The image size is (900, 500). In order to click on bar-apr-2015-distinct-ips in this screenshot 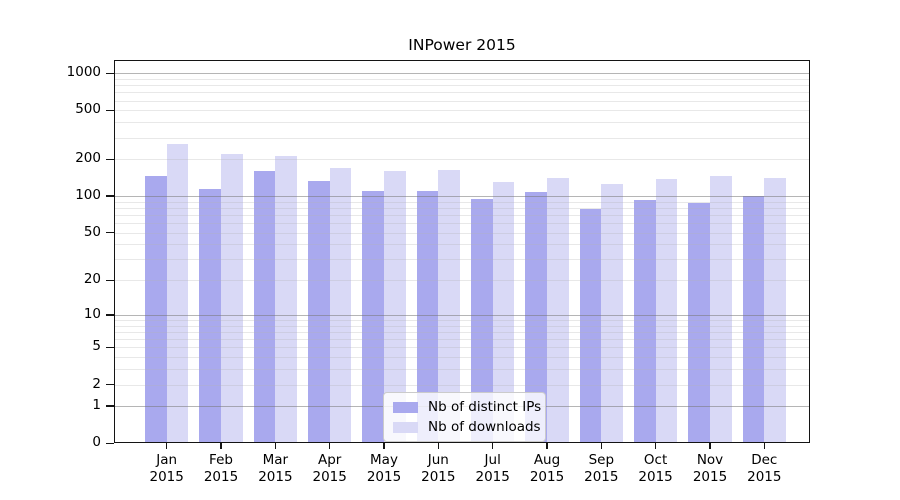, I will do `click(318, 312)`.